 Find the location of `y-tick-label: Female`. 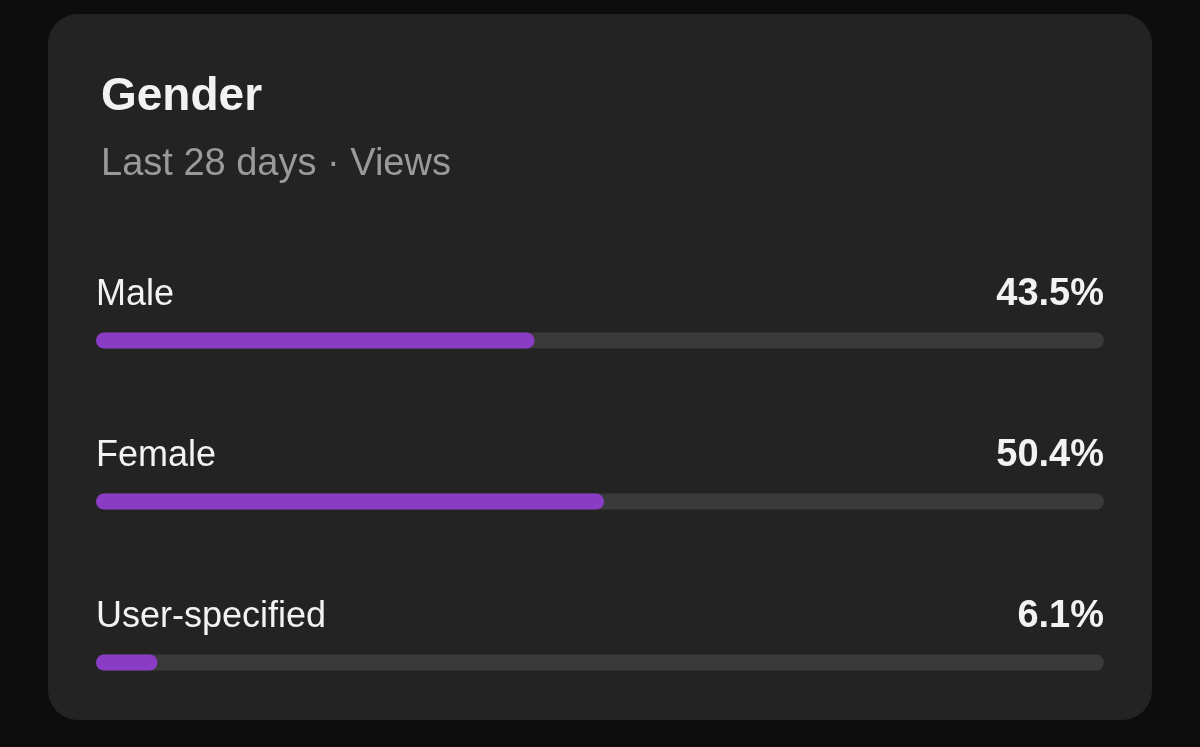

y-tick-label: Female is located at coordinates (156, 453).